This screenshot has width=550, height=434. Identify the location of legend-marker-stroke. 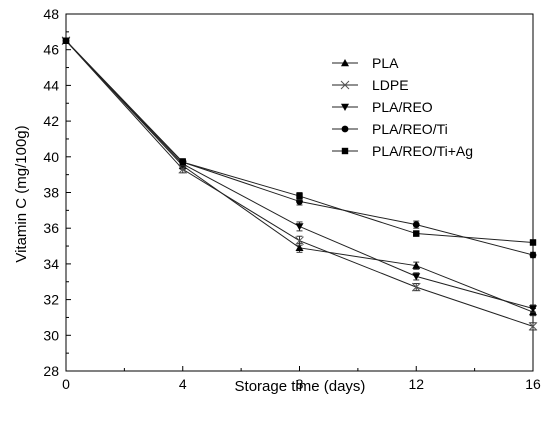
(345, 85).